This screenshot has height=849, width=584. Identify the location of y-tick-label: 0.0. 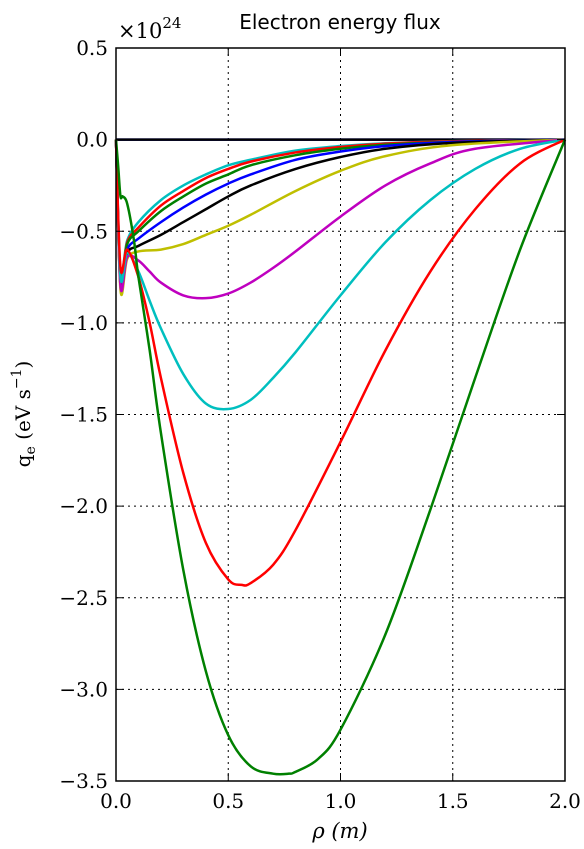
(92, 140).